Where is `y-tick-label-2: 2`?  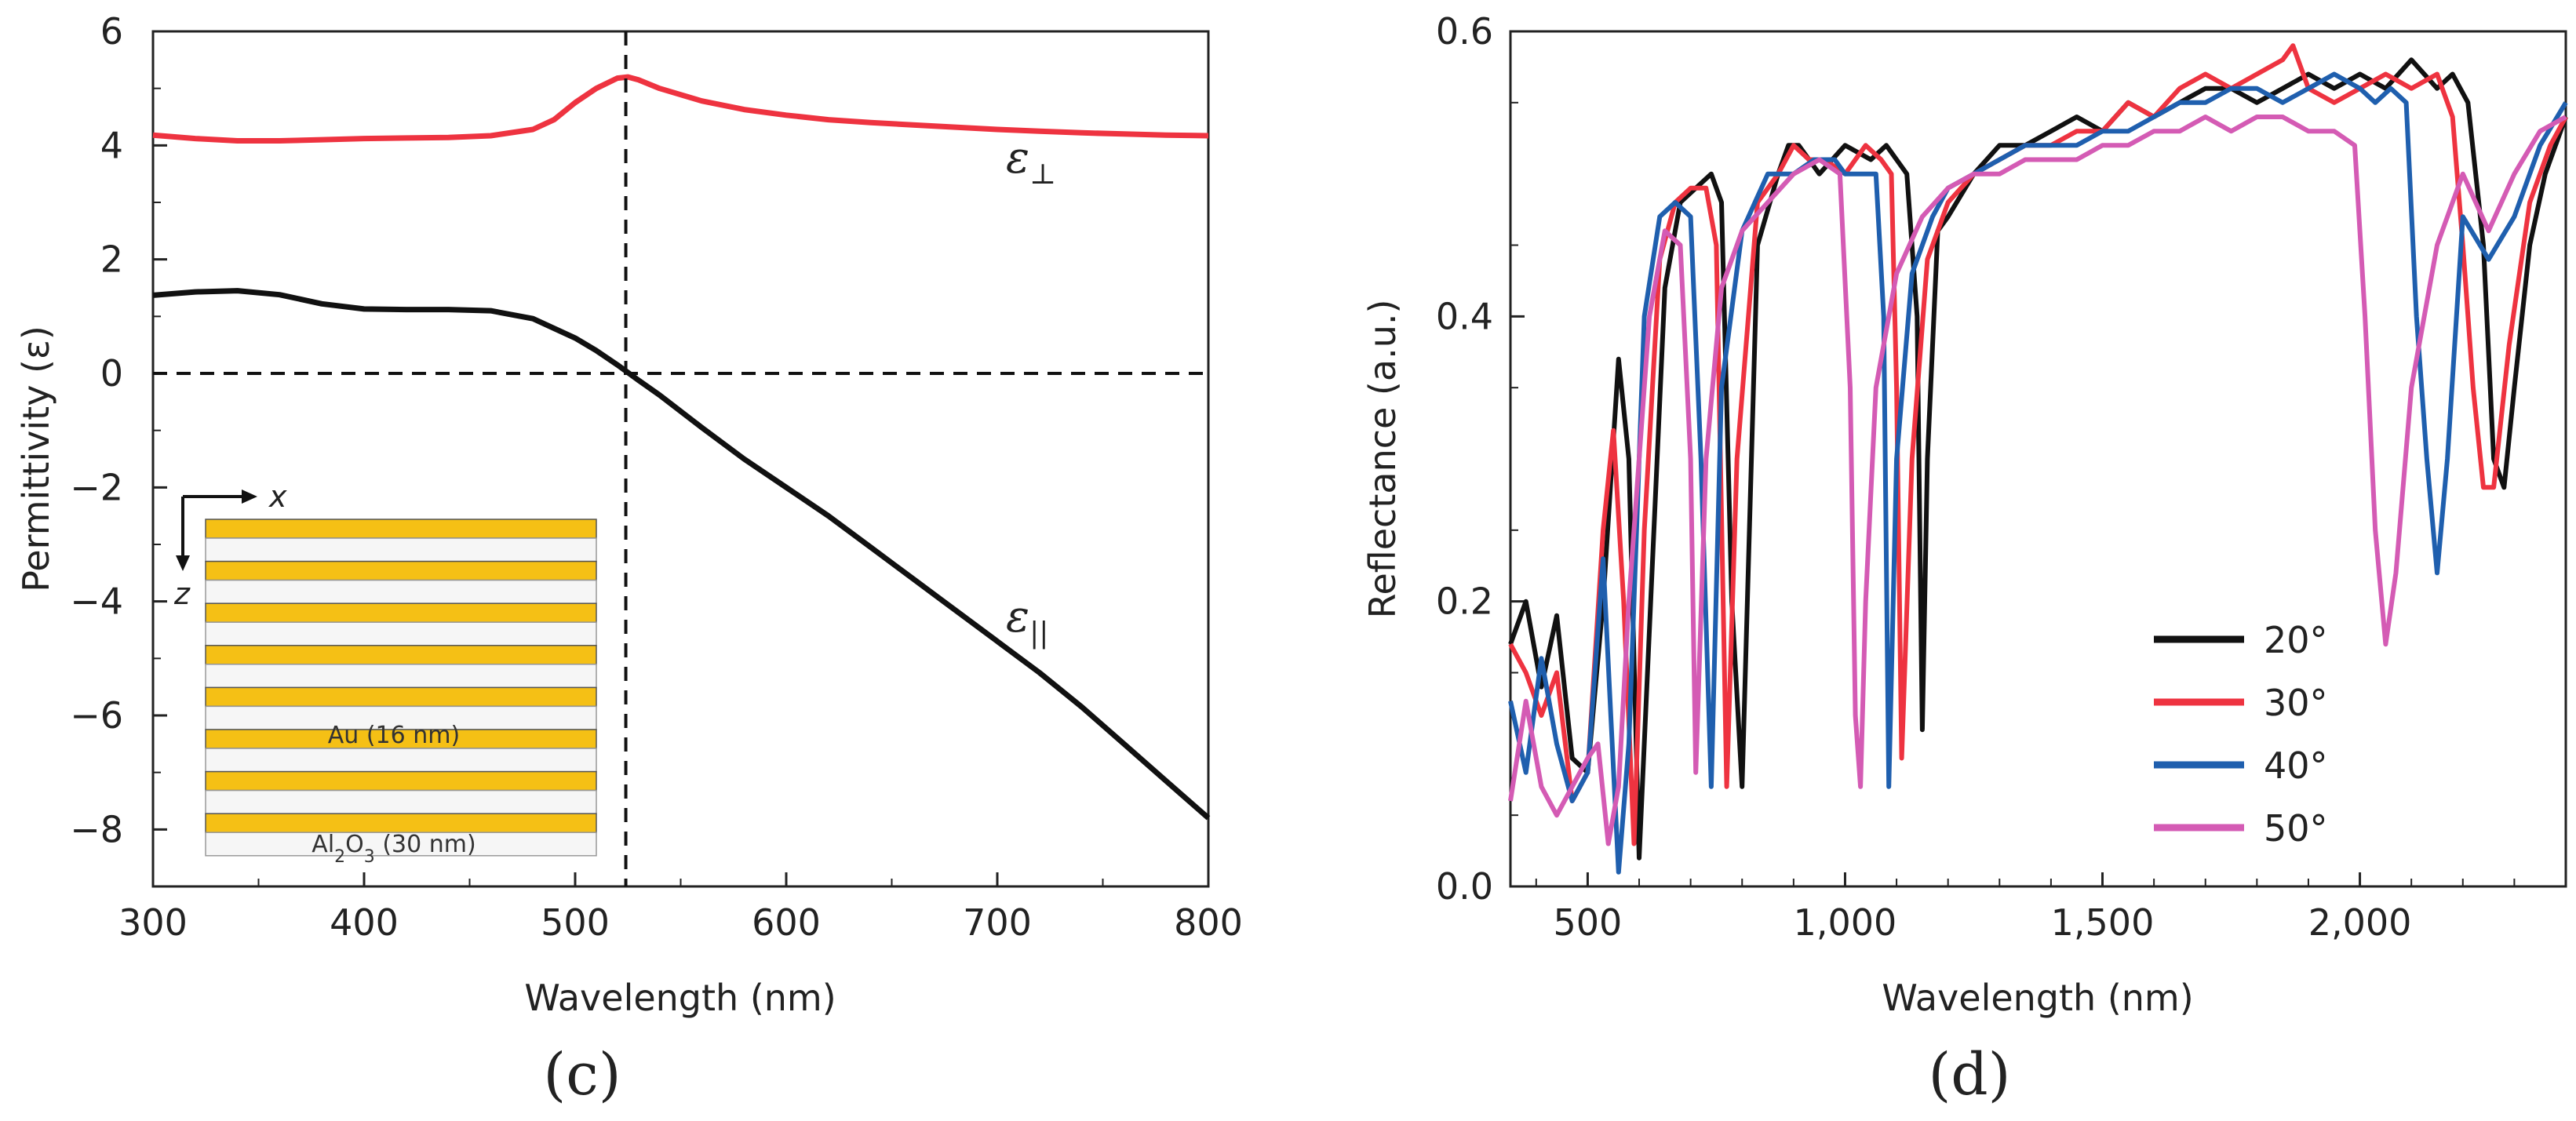 y-tick-label-2: 2 is located at coordinates (111, 259).